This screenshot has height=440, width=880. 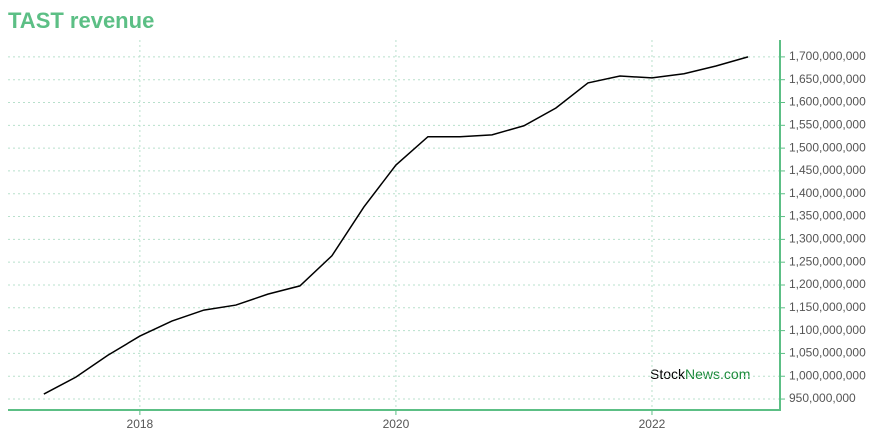 I want to click on y-tick-label: 950,000,000, so click(x=822, y=398).